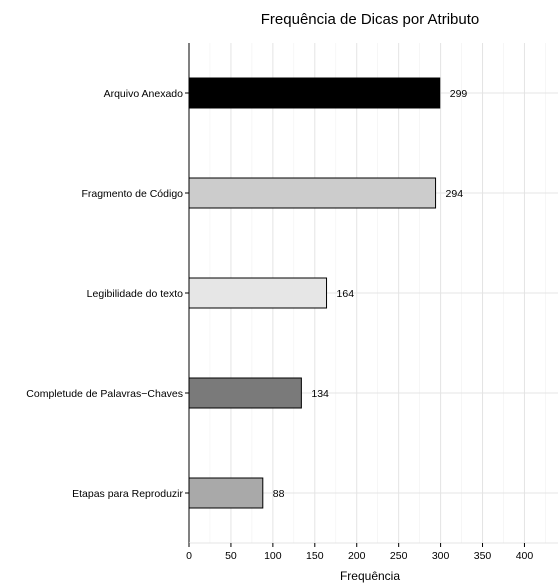  I want to click on chart-title: Frequência de Dicas por Atributo, so click(370, 19).